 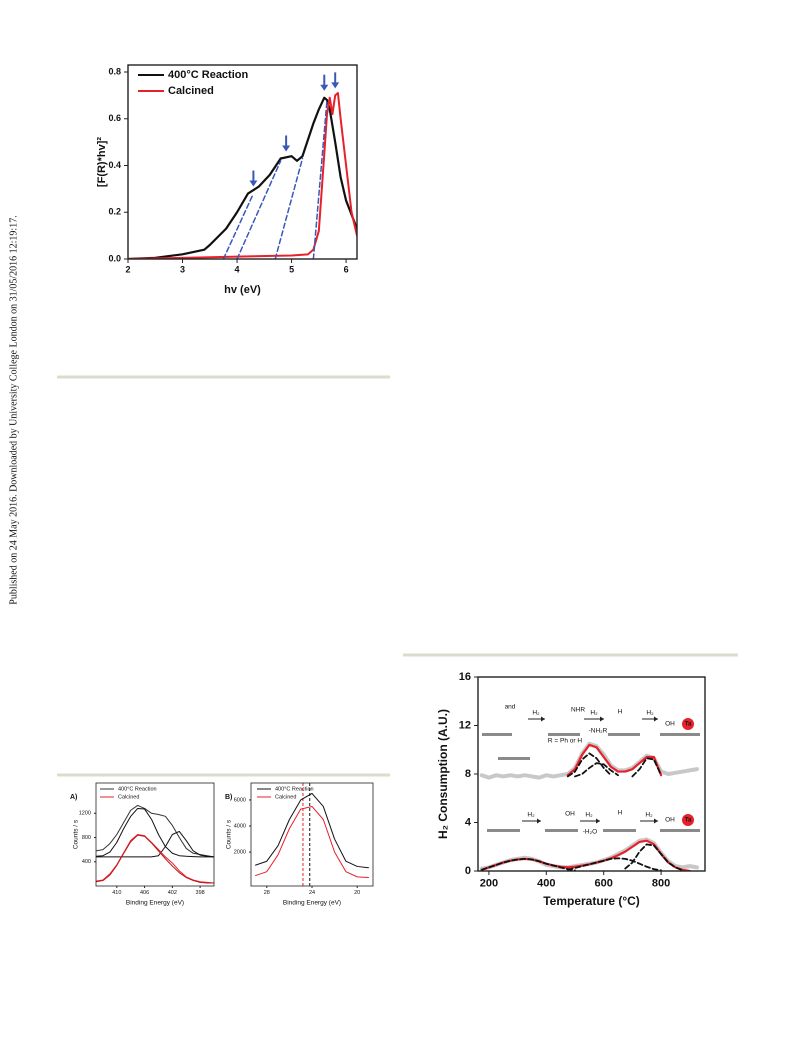 I want to click on panel-label: B), so click(x=228, y=797).